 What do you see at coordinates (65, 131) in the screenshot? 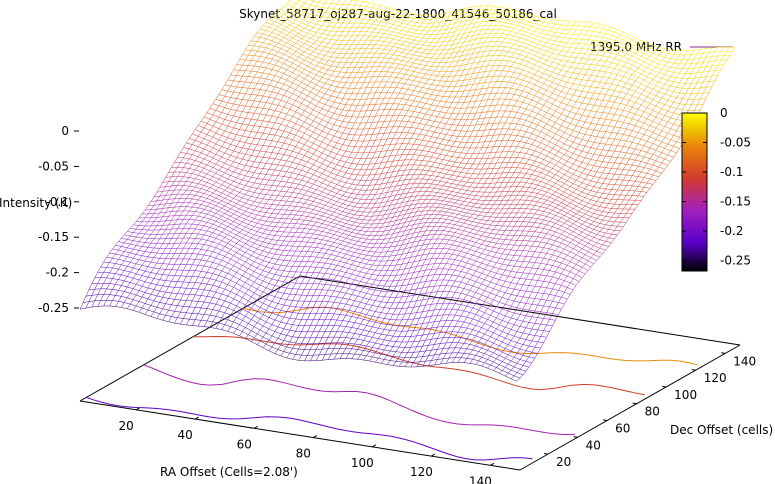
I see `z-tick-label: 0` at bounding box center [65, 131].